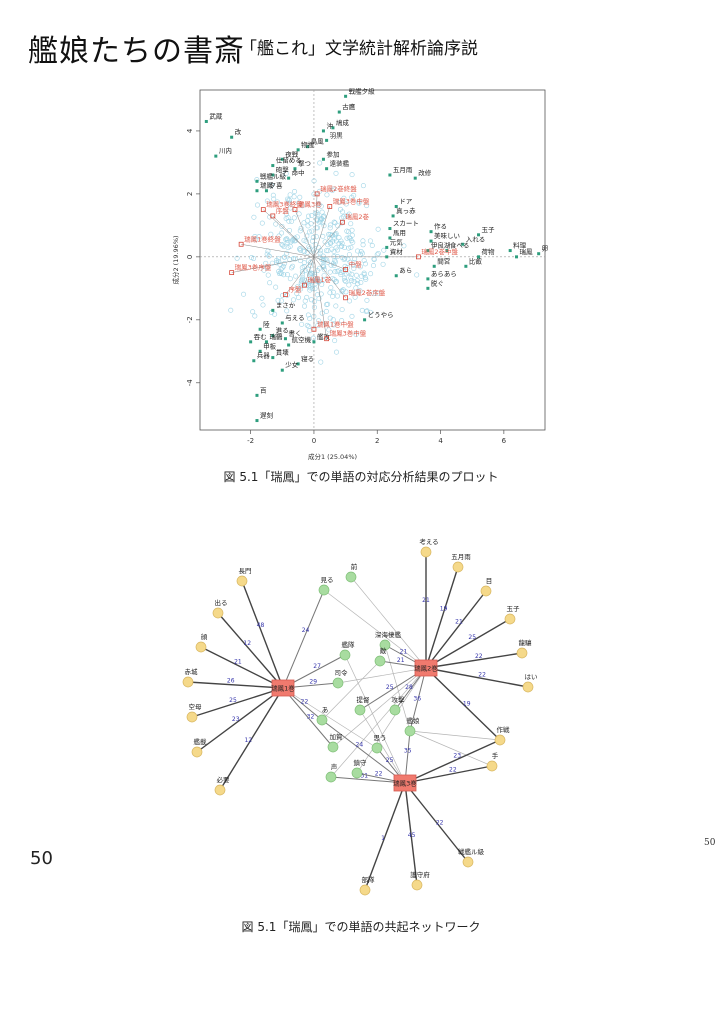 The height and width of the screenshot is (1024, 722). Describe the element at coordinates (342, 672) in the screenshot. I see `word-node-label: 司令` at that location.